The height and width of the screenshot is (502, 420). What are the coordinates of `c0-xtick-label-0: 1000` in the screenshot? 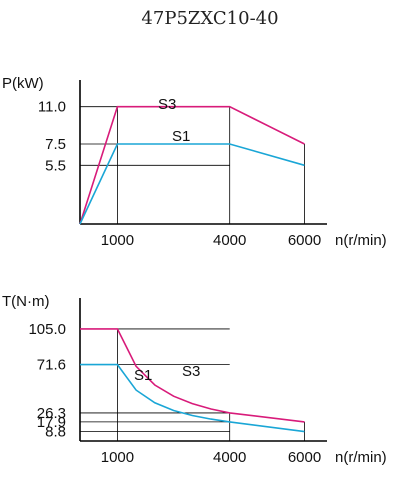 It's located at (117, 240).